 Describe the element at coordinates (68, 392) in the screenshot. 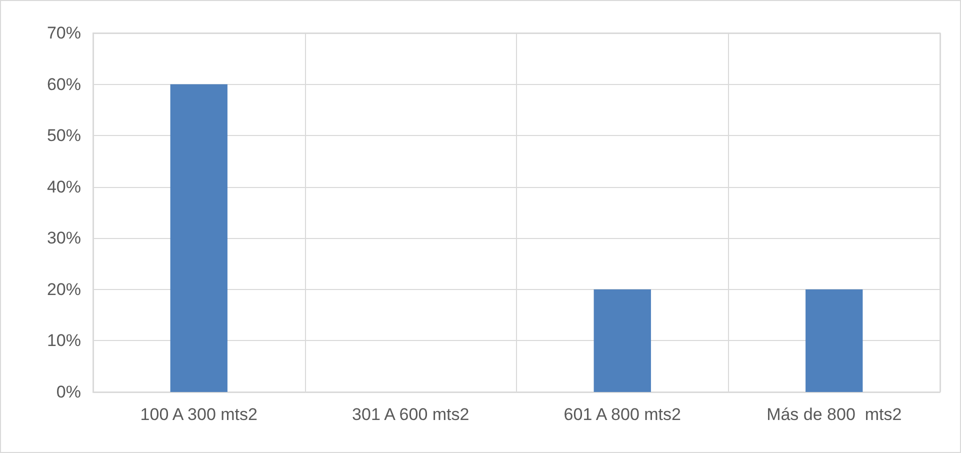

I see `y-tick-label: 0%` at that location.